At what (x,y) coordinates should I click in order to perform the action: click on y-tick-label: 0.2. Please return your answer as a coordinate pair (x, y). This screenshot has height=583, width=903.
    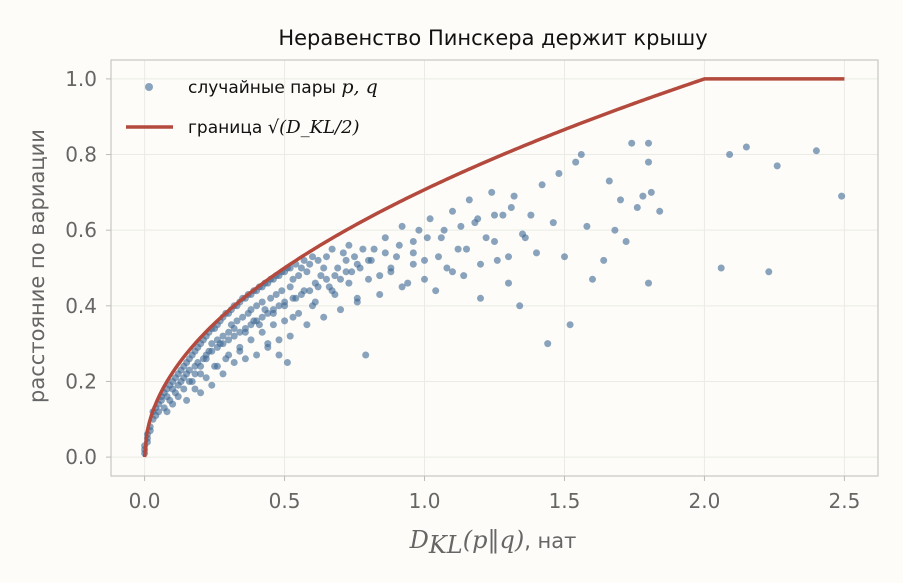
    Looking at the image, I should click on (81, 381).